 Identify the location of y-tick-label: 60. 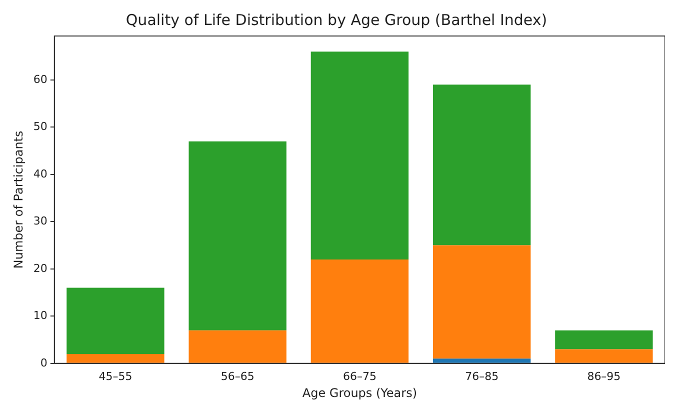
(40, 79).